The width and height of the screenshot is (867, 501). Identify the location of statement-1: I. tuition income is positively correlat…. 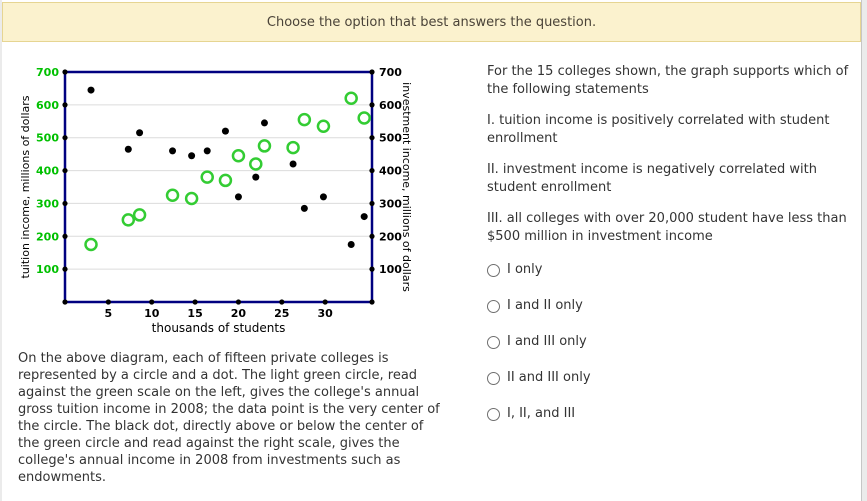
(658, 129).